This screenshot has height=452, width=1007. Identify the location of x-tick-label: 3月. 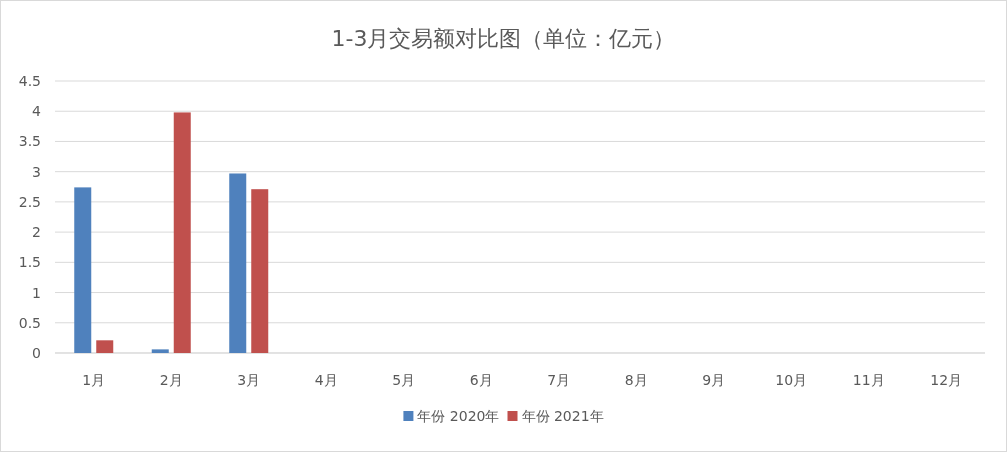
(249, 380).